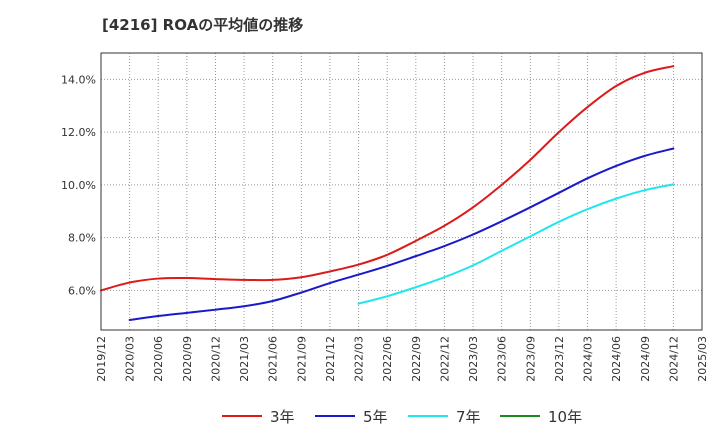 This screenshot has height=440, width=720. Describe the element at coordinates (203, 25) in the screenshot. I see `chart-title: [4216] ROAの平均値の推移` at that location.